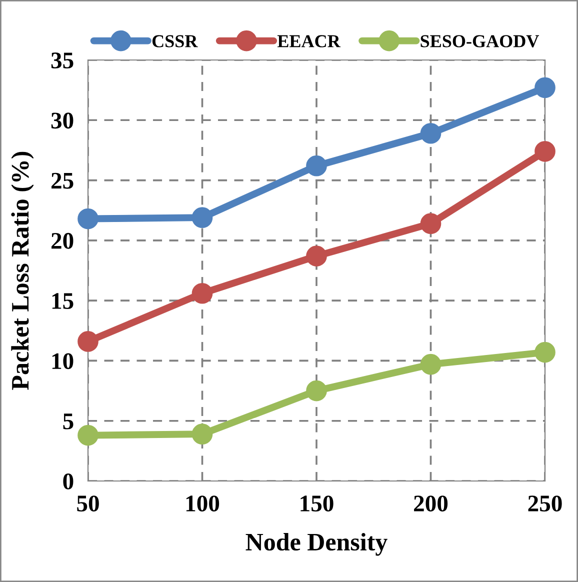 This screenshot has width=578, height=582. What do you see at coordinates (309, 41) in the screenshot?
I see `legend-label: EEACR` at bounding box center [309, 41].